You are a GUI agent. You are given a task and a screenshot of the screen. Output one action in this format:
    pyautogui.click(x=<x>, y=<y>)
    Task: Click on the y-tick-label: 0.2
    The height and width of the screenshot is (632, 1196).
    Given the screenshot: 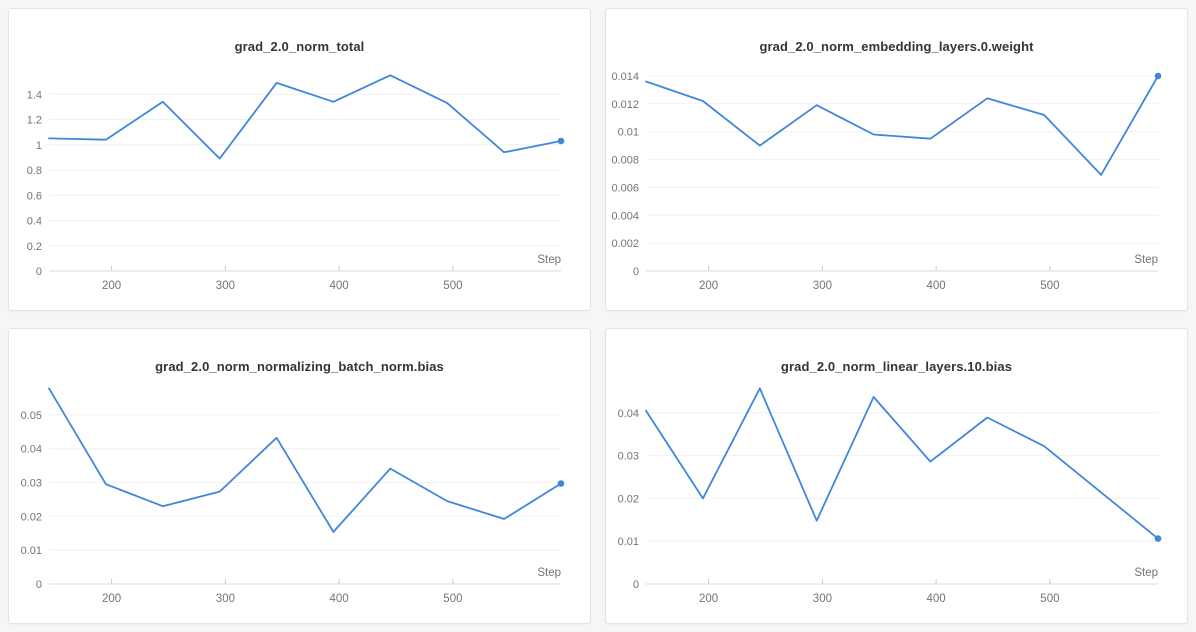 What is the action you would take?
    pyautogui.click(x=34, y=247)
    